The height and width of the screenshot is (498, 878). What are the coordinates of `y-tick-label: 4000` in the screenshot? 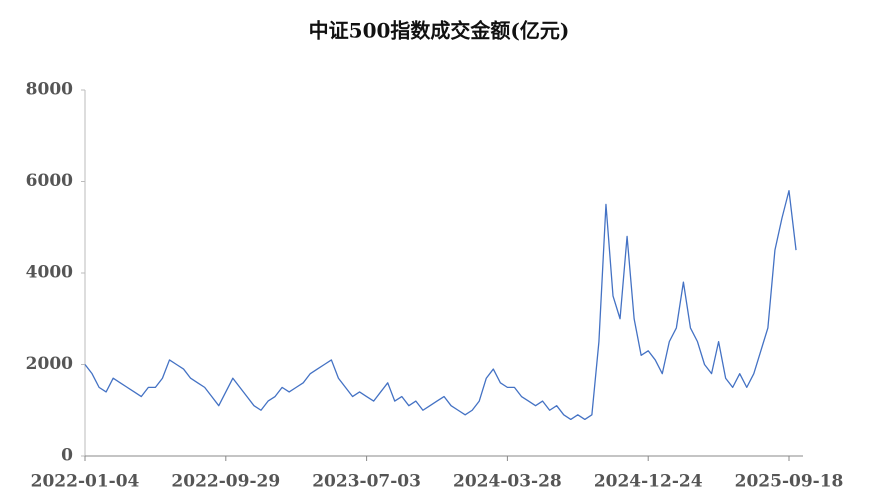 It's located at (49, 273).